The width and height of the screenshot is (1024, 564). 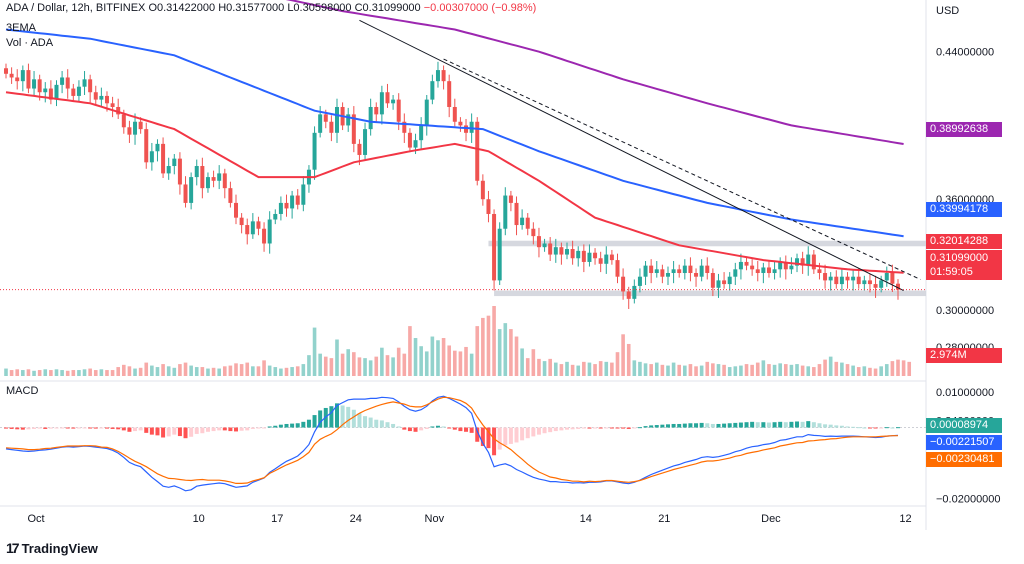 What do you see at coordinates (30, 43) in the screenshot?
I see `legend-volume: Vol · ADA` at bounding box center [30, 43].